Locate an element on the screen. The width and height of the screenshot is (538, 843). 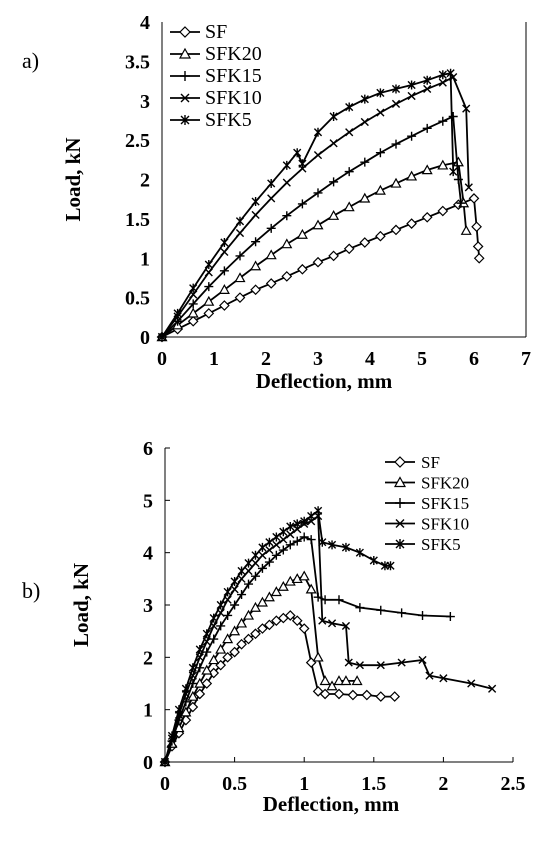
x-axis-title: Deflection, mm is located at coordinates (324, 381).